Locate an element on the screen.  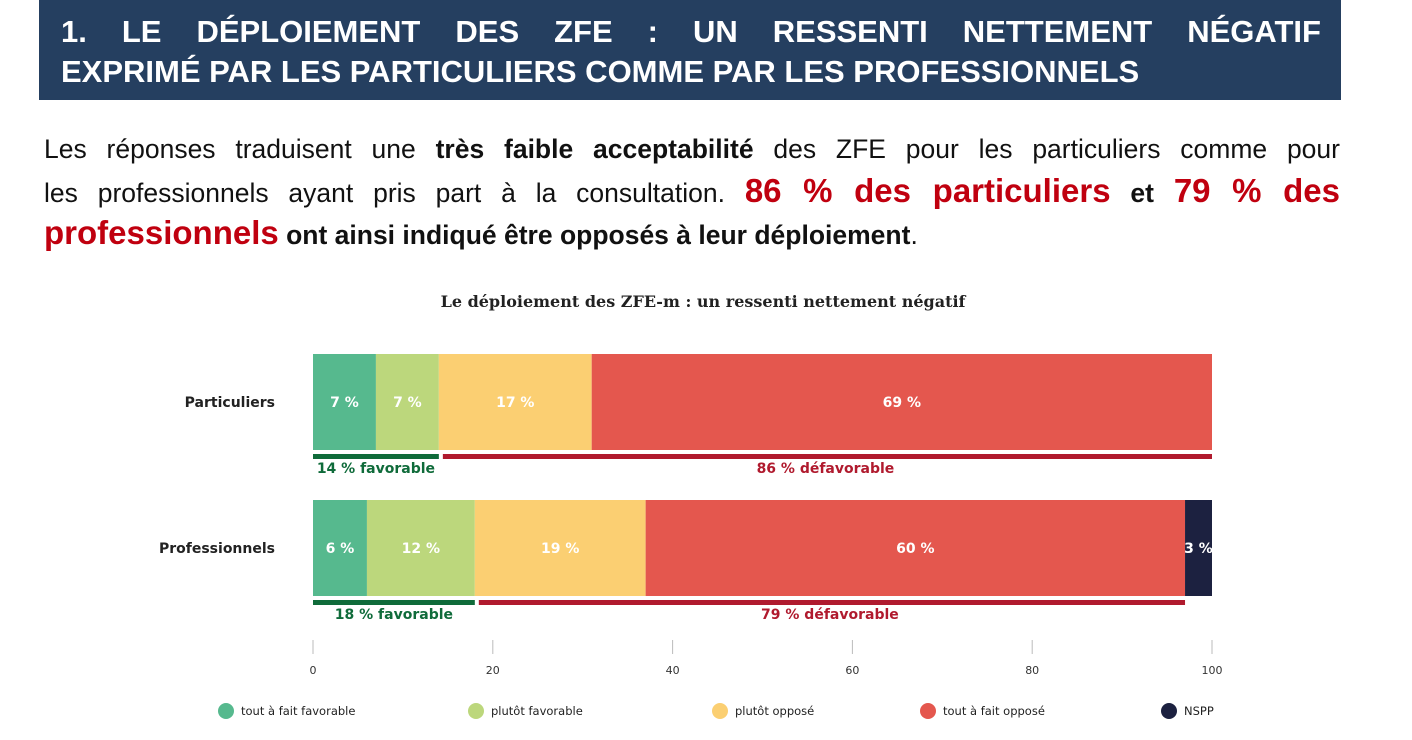
data-label: 6 % is located at coordinates (340, 549).